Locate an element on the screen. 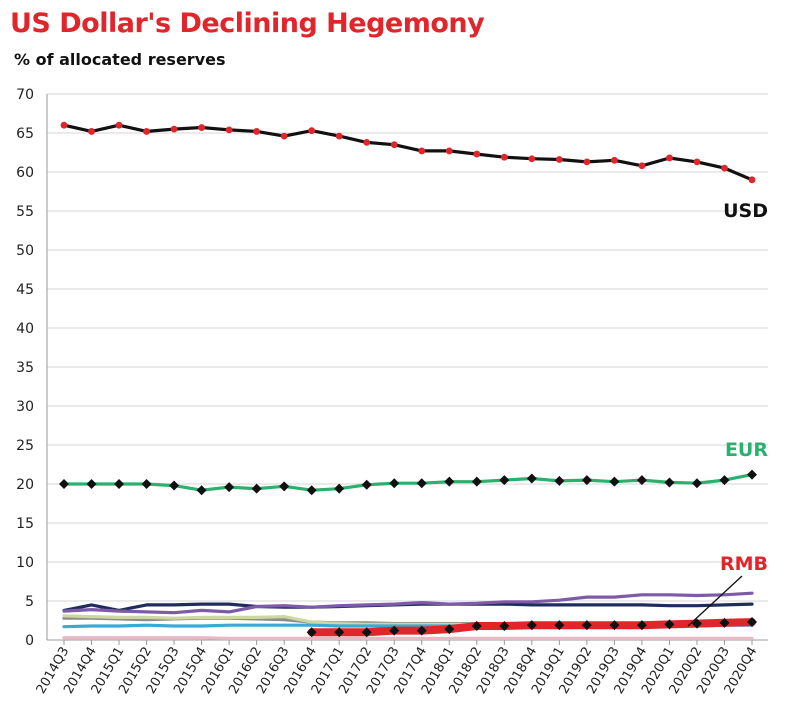  y-tick-label: 5 is located at coordinates (29, 602).